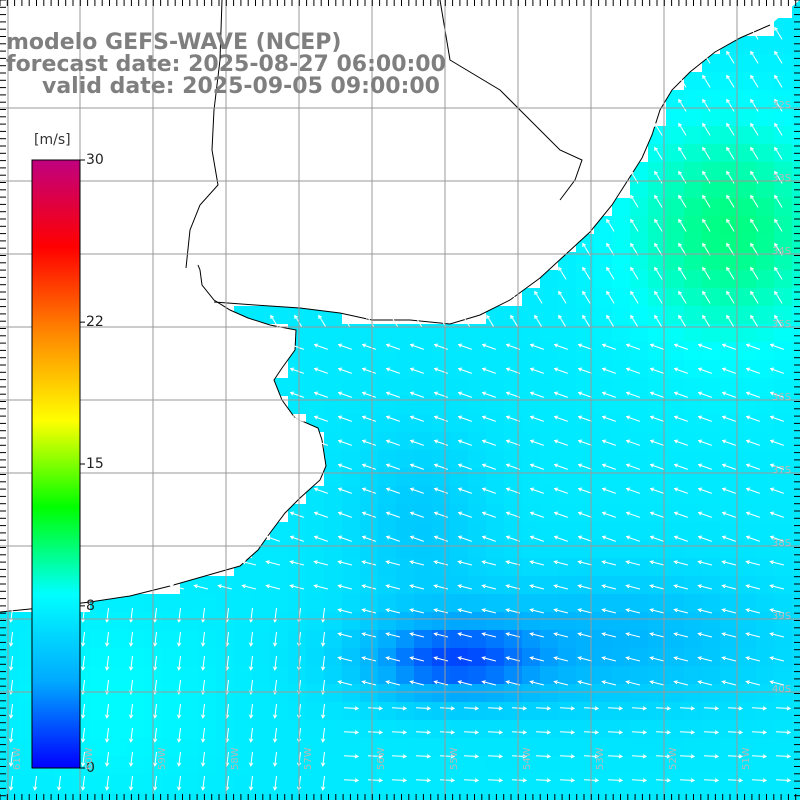 The width and height of the screenshot is (800, 800). What do you see at coordinates (174, 42) in the screenshot?
I see `model-title: modelo GEFS-WAVE (NCEP)` at bounding box center [174, 42].